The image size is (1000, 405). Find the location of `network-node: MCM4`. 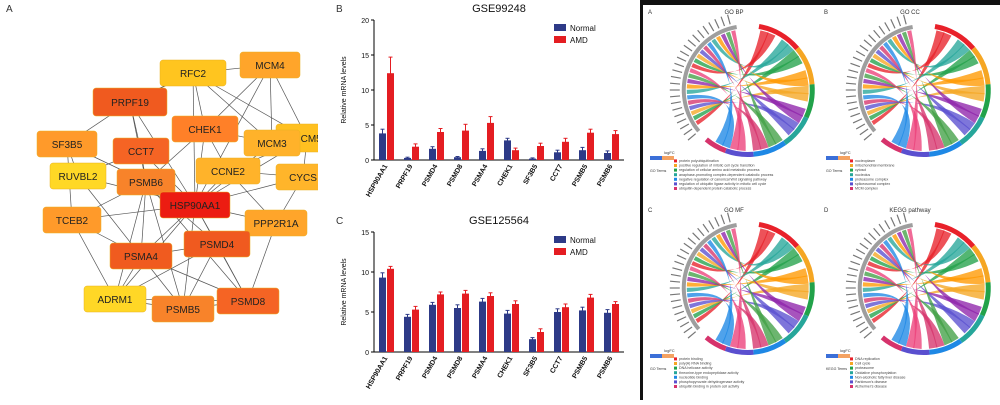

network-node: MCM4 is located at coordinates (270, 65).